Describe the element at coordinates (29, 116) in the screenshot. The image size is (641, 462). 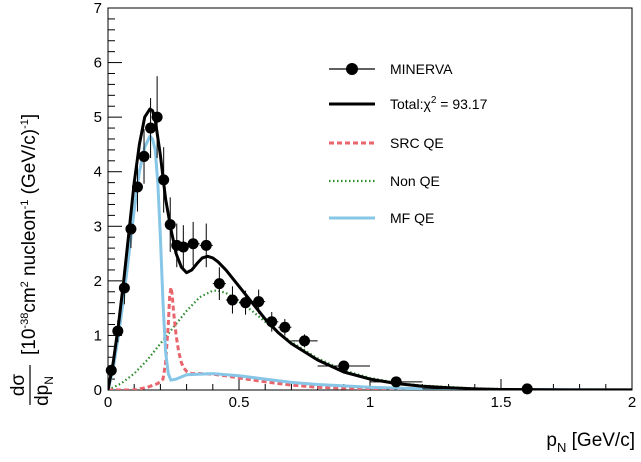
I see `y-axis-unit-close: ]` at that location.